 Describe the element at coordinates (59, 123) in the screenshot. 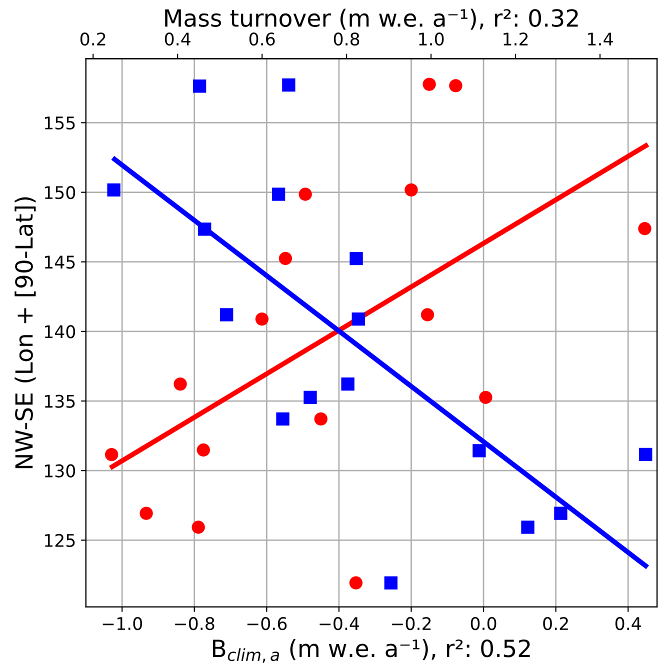

I see `y-tick-label: 155` at that location.